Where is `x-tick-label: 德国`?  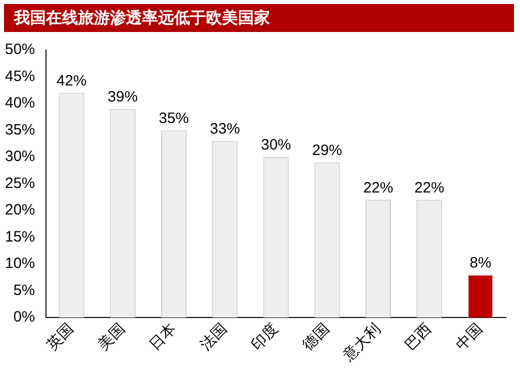 x-tick-label: 德国 is located at coordinates (315, 337).